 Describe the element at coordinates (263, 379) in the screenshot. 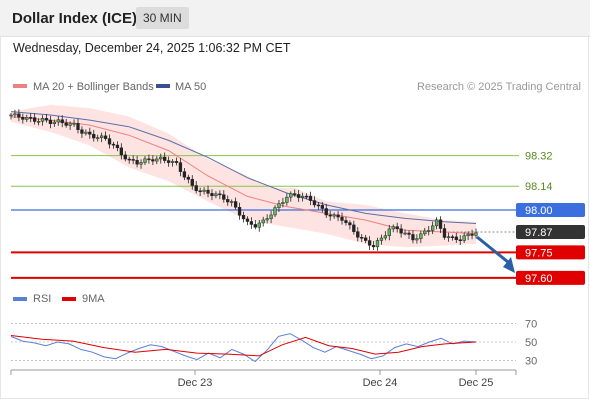

I see `x-axis: Dec 23 Dec 24 Dec 25` at that location.